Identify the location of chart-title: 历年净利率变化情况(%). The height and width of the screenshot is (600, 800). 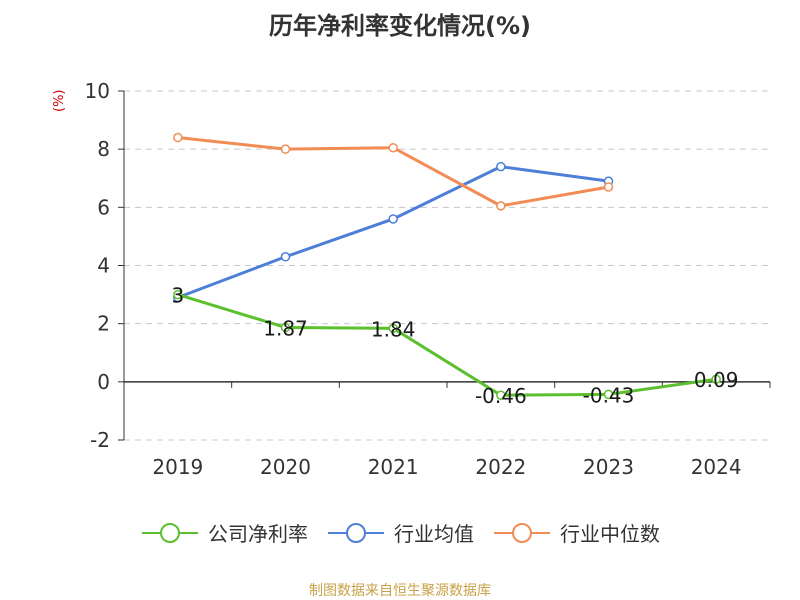
(400, 26).